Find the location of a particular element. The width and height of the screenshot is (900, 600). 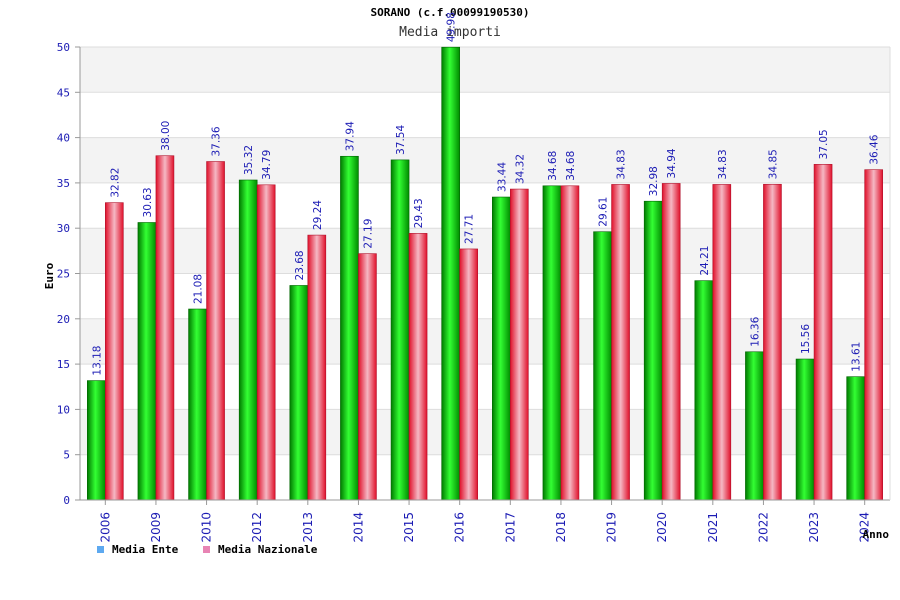

y-tick-labels: 0 5 10 15 20 25 30 35 40 45 50 is located at coordinates (63, 274).